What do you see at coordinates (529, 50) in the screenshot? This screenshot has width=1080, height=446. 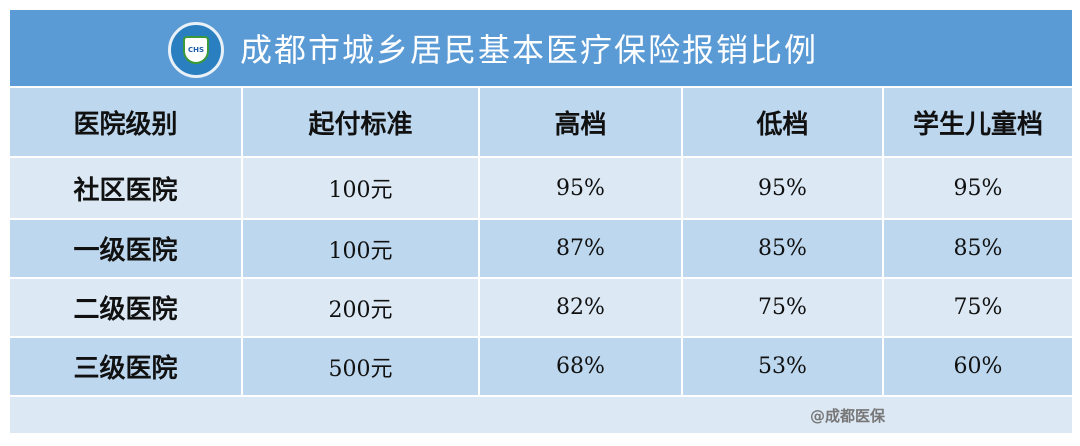 I see `page-title: 成都市城乡居民基本医疗保险报销比例` at bounding box center [529, 50].